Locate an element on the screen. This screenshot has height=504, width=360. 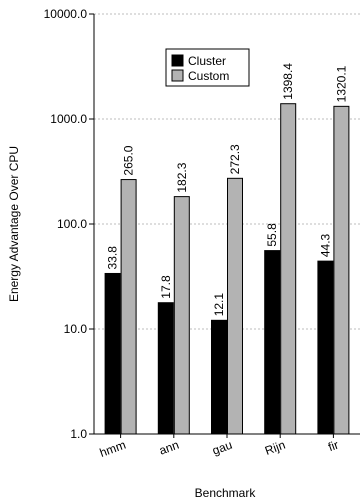
legend-label-cluster: Cluster is located at coordinates (207, 61).